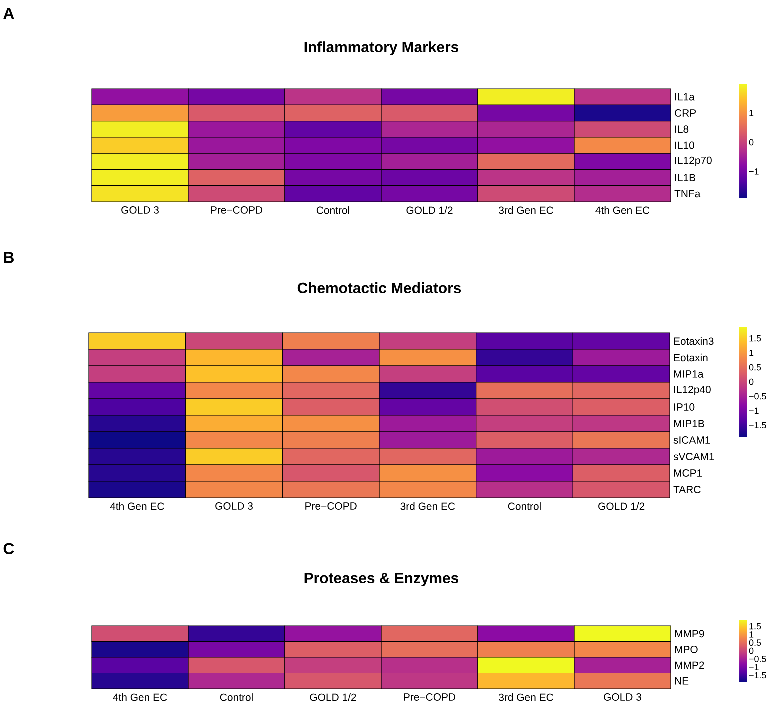 The width and height of the screenshot is (773, 707). What do you see at coordinates (694, 456) in the screenshot?
I see `y-tick-label: sVCAM1` at bounding box center [694, 456].